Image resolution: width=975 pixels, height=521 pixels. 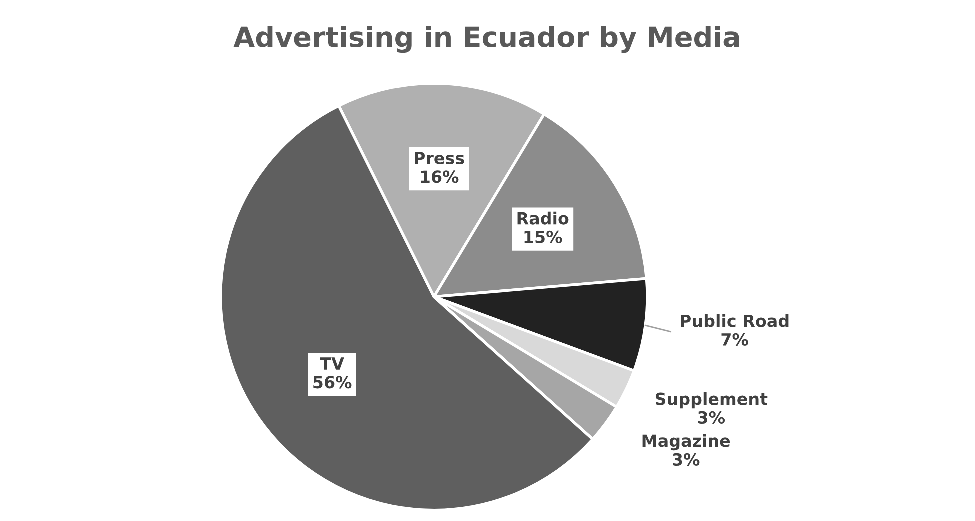 What do you see at coordinates (735, 321) in the screenshot?
I see `slice-label: Public Road` at bounding box center [735, 321].